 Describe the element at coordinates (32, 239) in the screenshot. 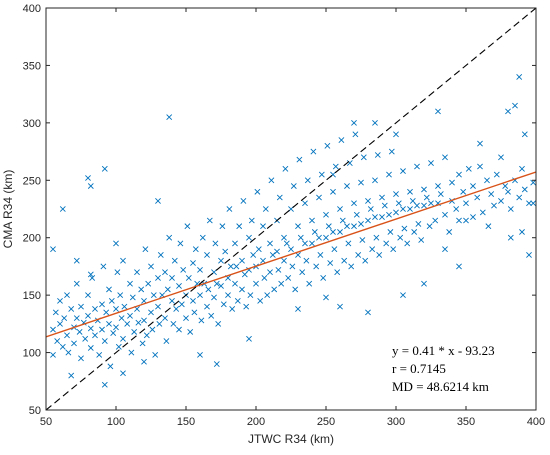

I see `y-tick-label: 200` at that location.